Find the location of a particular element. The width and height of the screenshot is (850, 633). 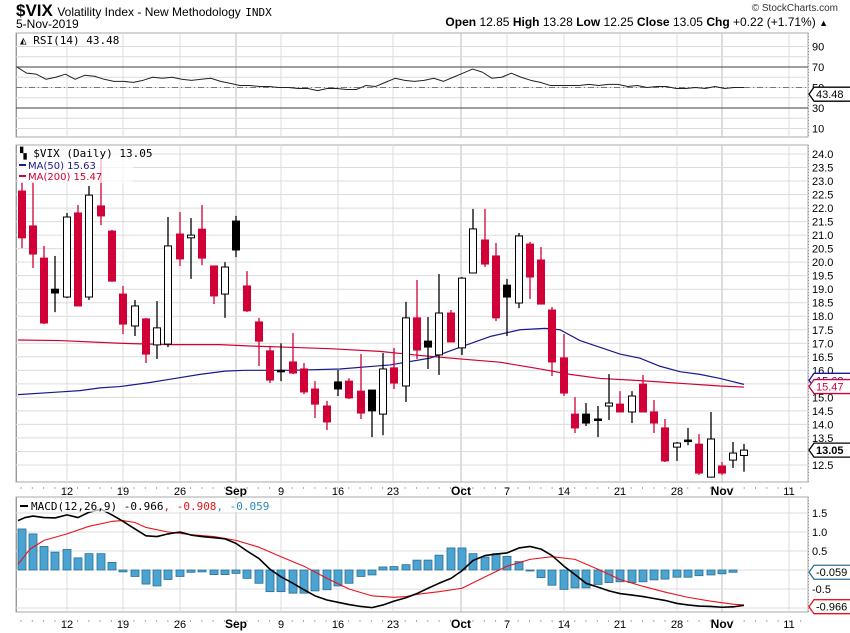

x-tick-label: 12 is located at coordinates (67, 625).